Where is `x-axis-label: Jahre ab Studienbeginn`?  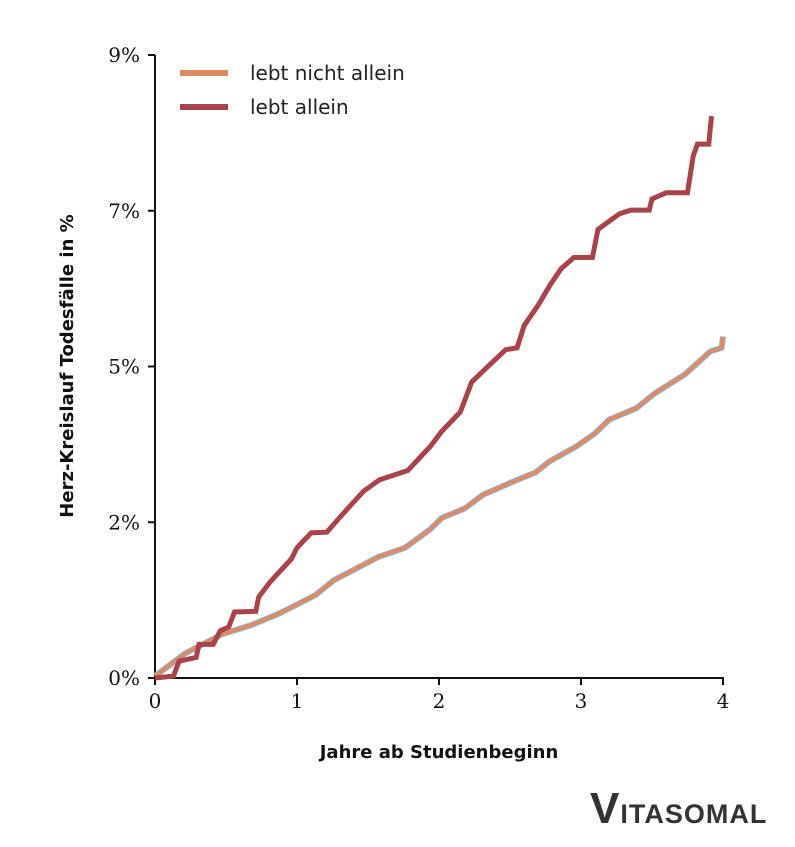
x-axis-label: Jahre ab Studienbeginn is located at coordinates (438, 752).